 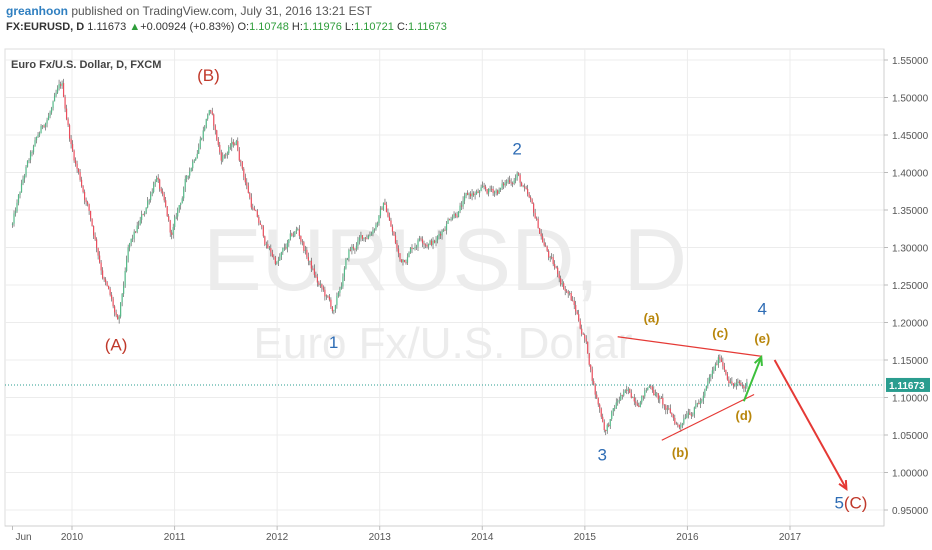 I want to click on time-tick-label: 2012, so click(x=277, y=537).